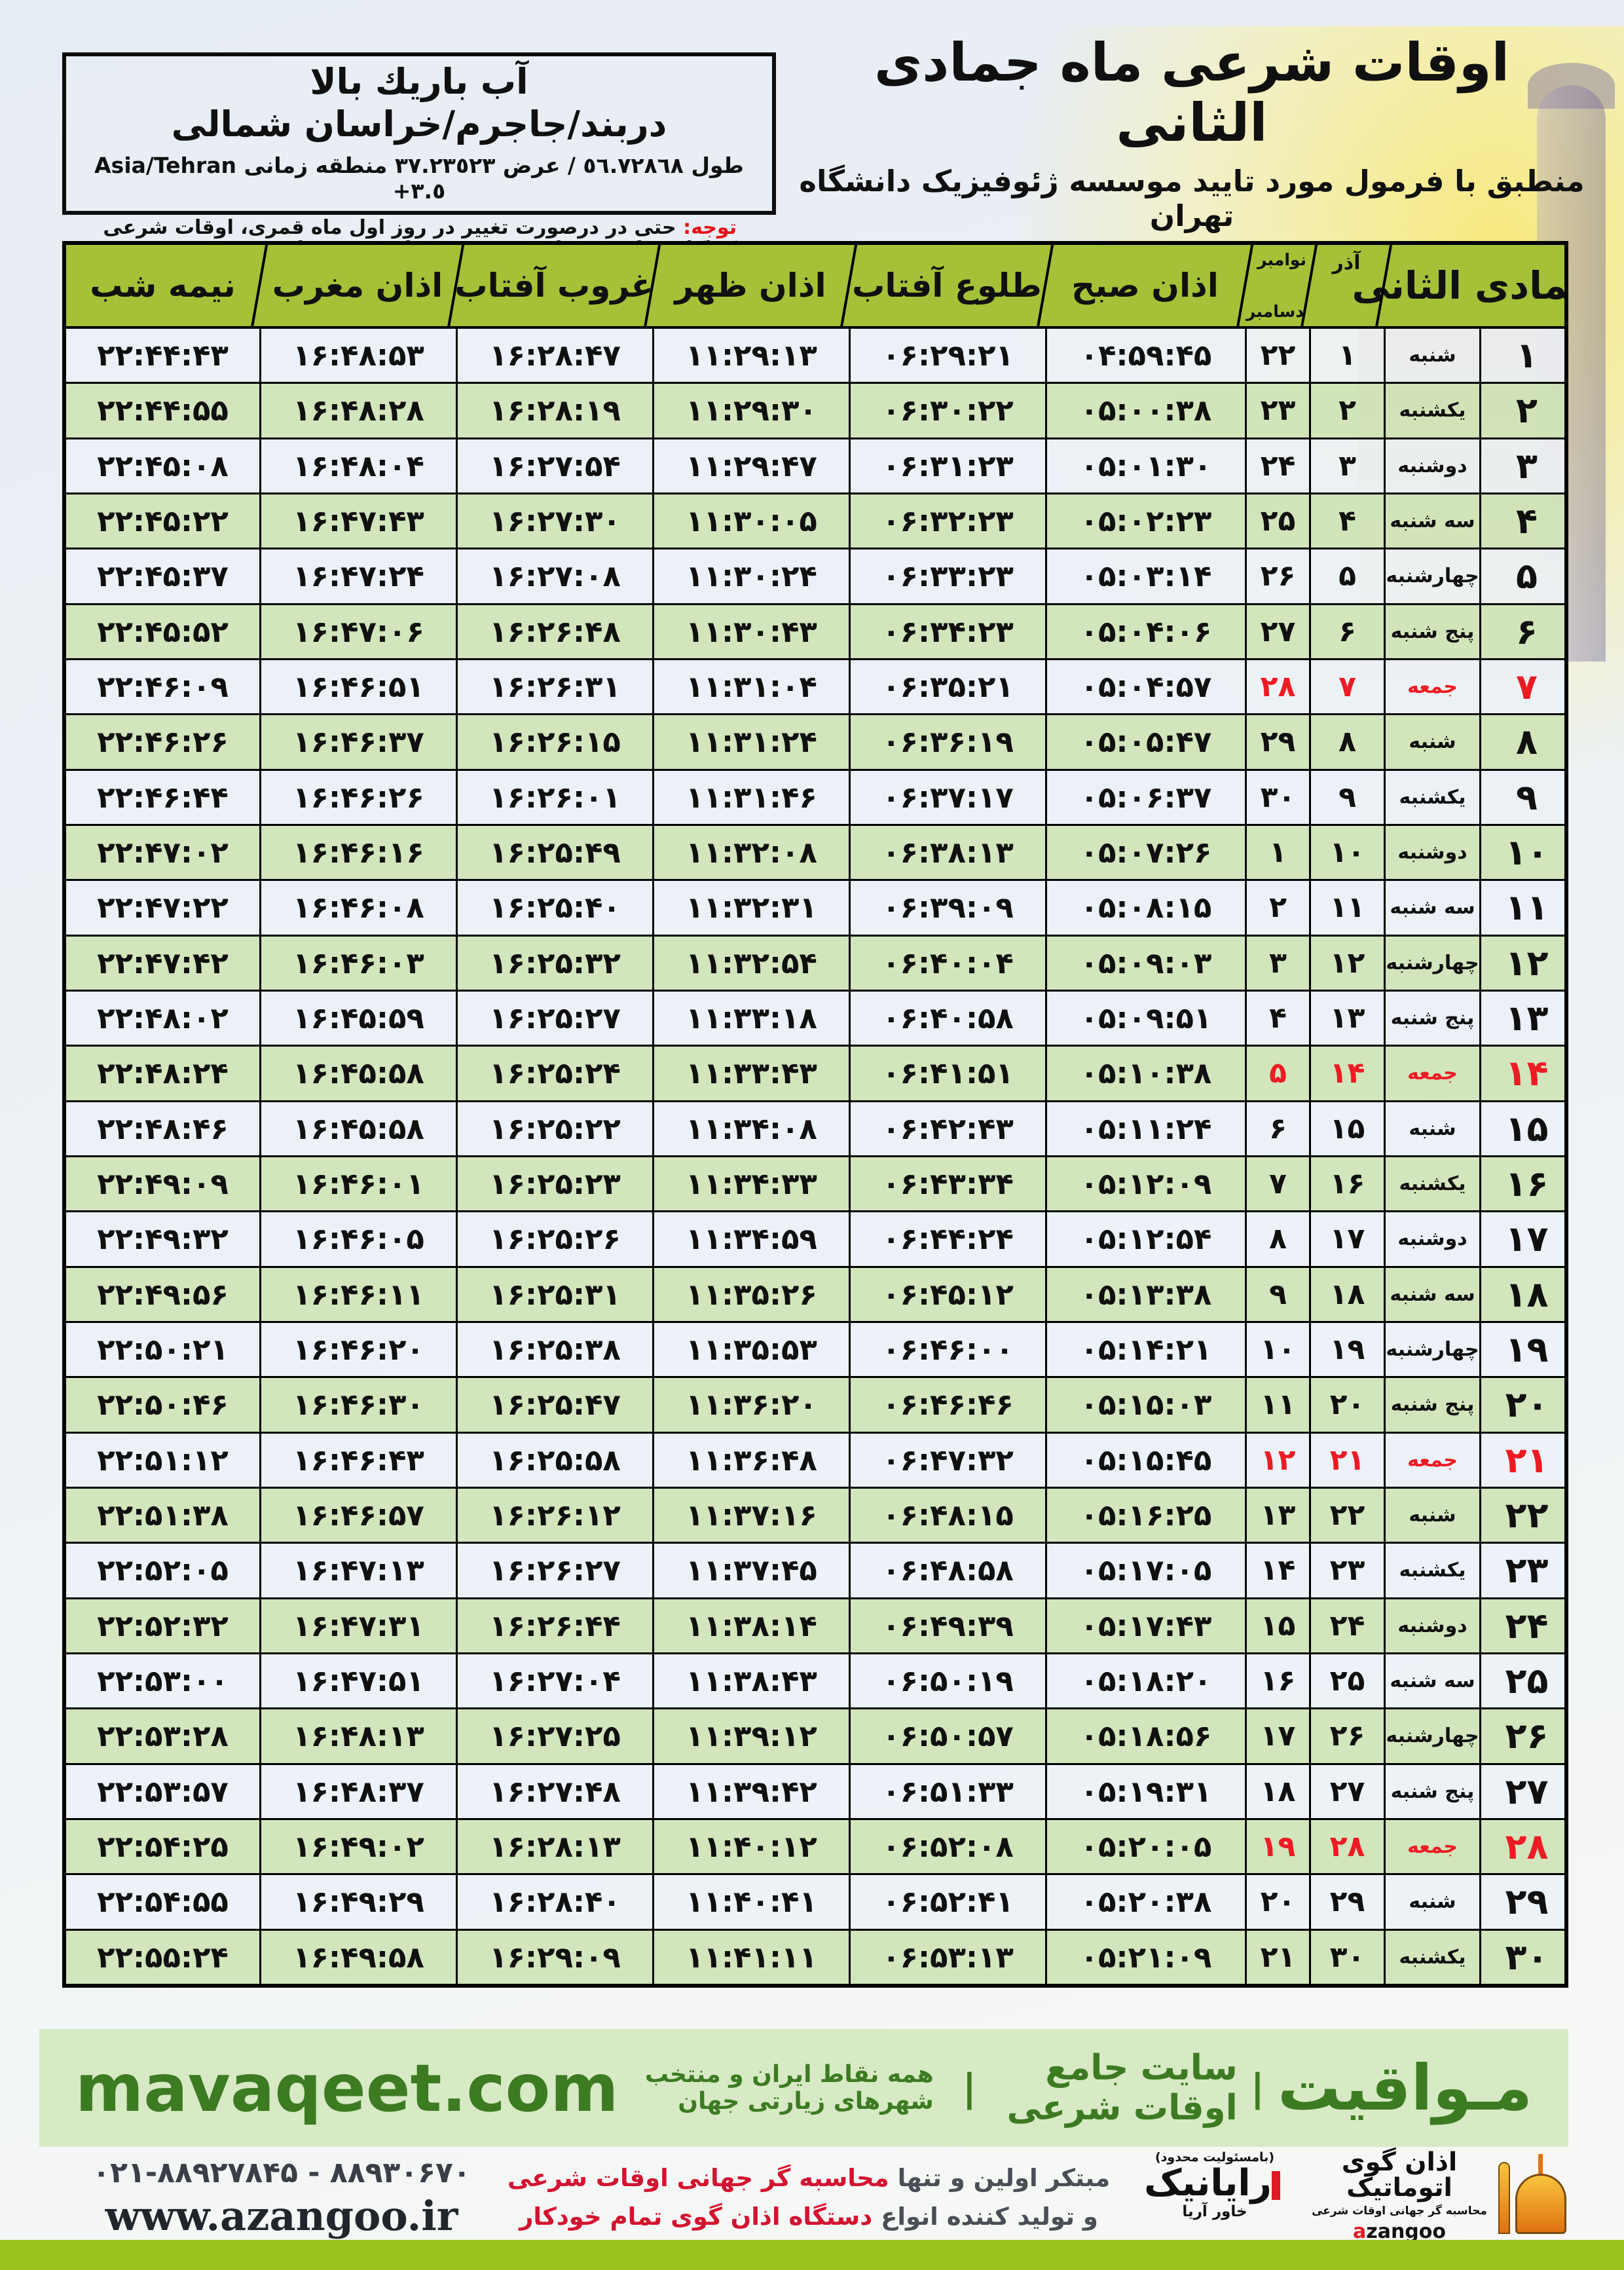 Image resolution: width=1624 pixels, height=2270 pixels. What do you see at coordinates (1525, 1625) in the screenshot?
I see `cell-month-day: ۲۴` at bounding box center [1525, 1625].